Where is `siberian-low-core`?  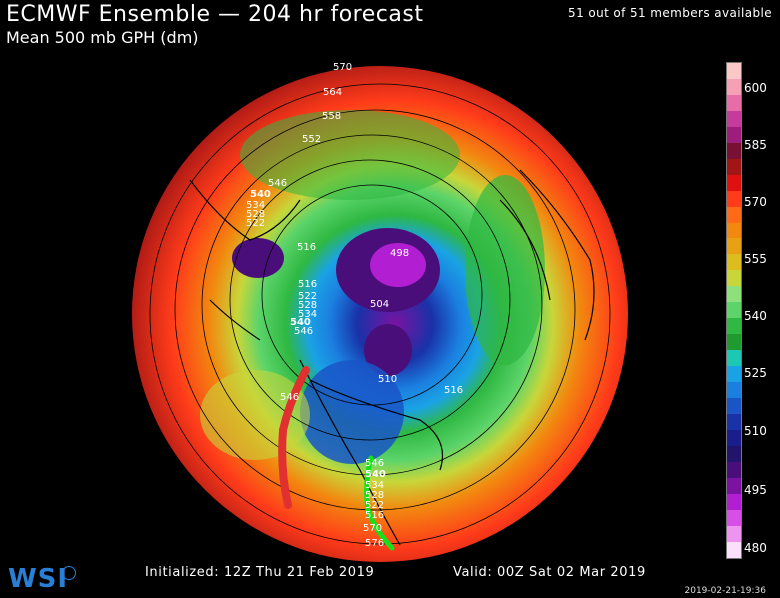
siberian-low-core is located at coordinates (258, 258).